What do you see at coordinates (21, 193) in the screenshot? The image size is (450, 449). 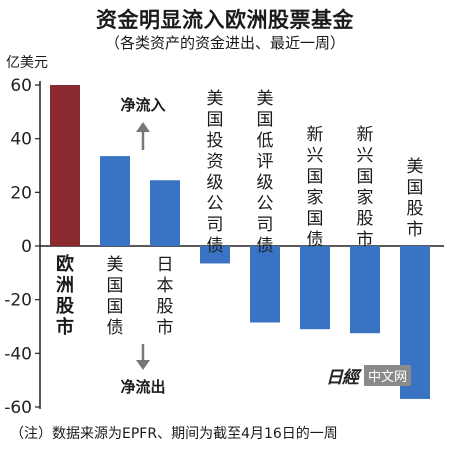 I see `y-tick-label: 20` at bounding box center [21, 193].